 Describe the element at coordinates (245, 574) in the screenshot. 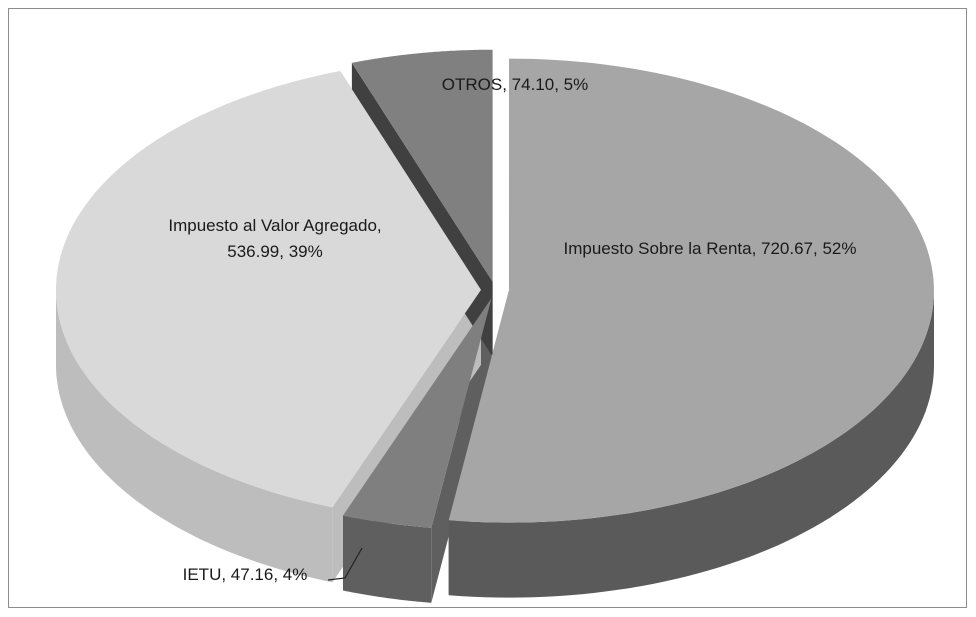

I see `data-label: IETU, 47.16, 4%` at that location.